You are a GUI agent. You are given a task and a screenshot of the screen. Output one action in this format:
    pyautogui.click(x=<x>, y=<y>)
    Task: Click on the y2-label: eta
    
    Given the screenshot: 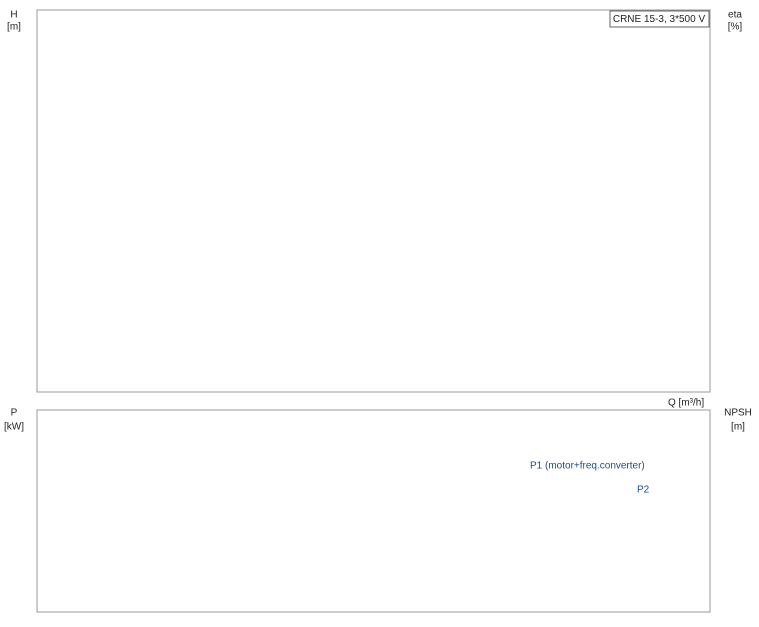 What is the action you would take?
    pyautogui.click(x=735, y=15)
    